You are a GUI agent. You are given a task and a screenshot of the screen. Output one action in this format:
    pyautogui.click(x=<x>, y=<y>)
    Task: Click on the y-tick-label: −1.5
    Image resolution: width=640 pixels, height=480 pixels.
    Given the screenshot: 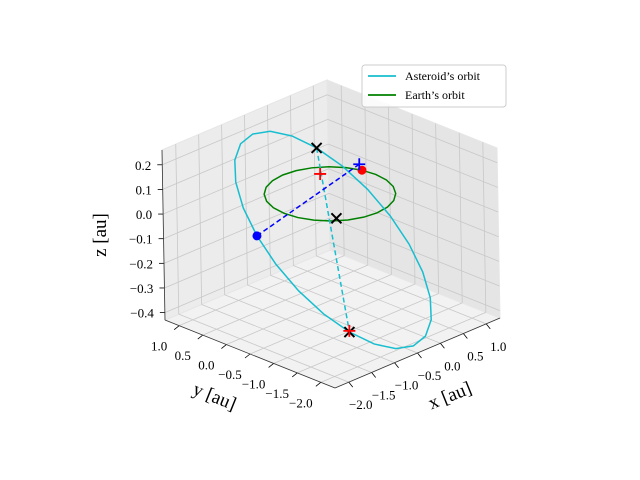 What is the action you would take?
    pyautogui.click(x=277, y=393)
    